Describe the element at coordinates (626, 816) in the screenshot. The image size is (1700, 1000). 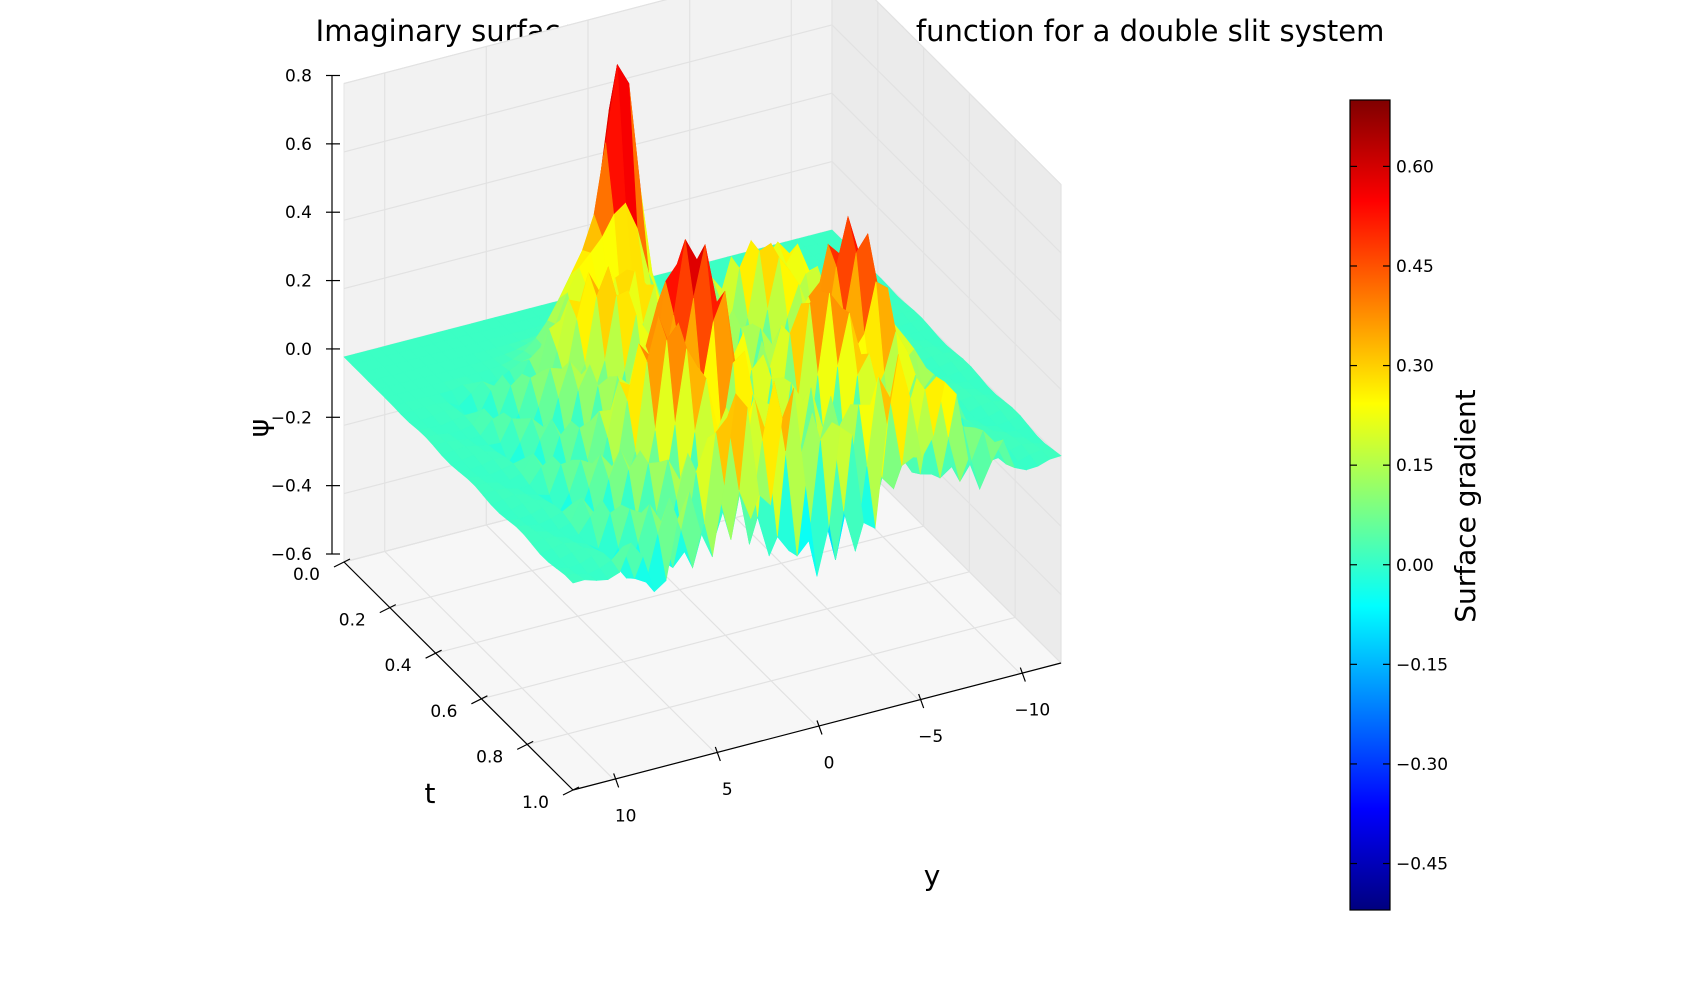
I see `y-tick-label: 10` at that location.